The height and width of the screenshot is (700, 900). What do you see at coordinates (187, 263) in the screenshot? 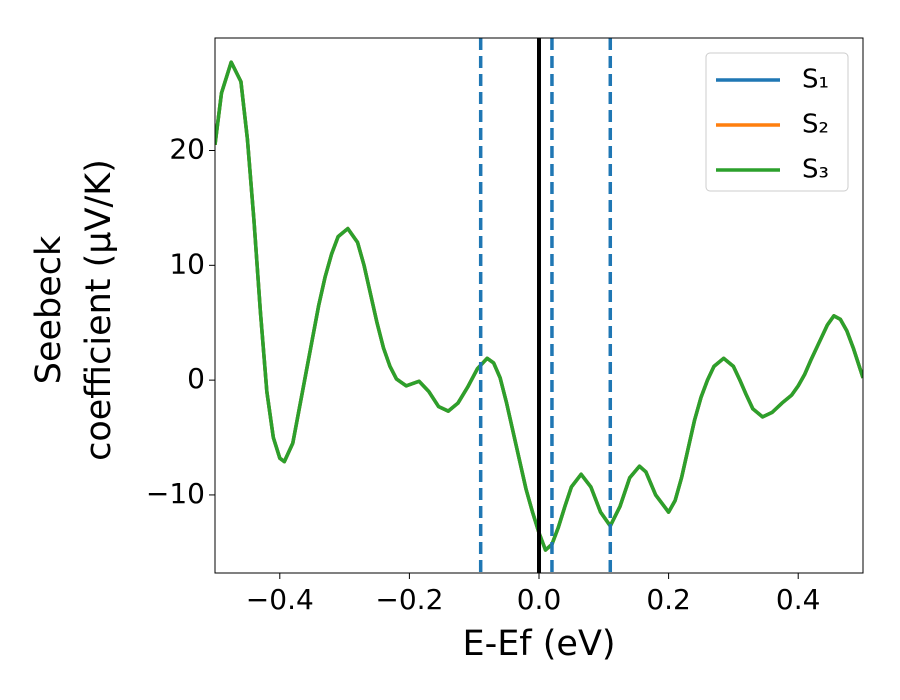
I see `y-tick-label: 10` at bounding box center [187, 263].